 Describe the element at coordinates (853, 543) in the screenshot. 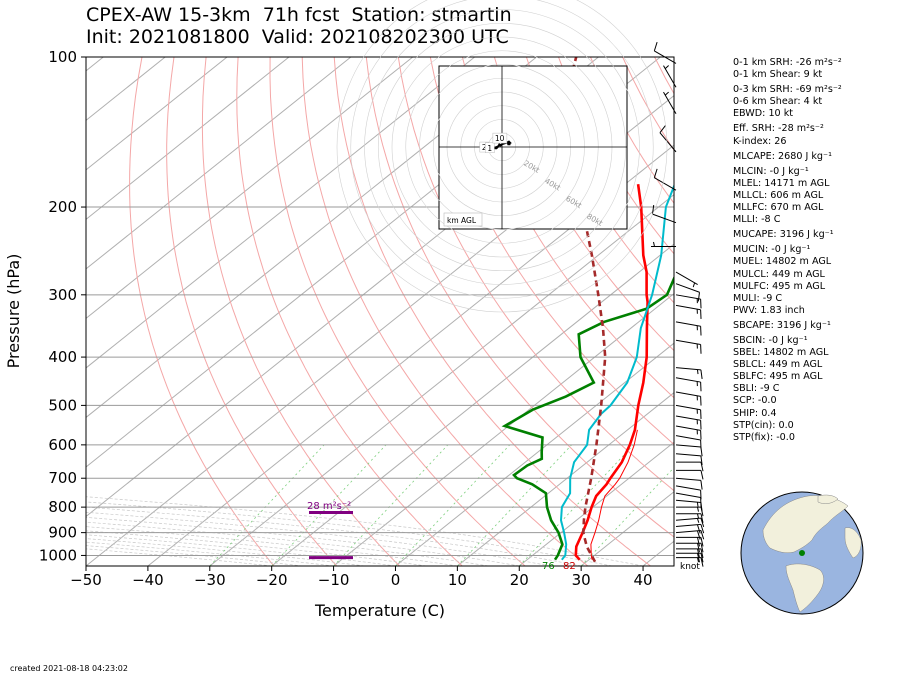

I see `globe-land-africa` at that location.